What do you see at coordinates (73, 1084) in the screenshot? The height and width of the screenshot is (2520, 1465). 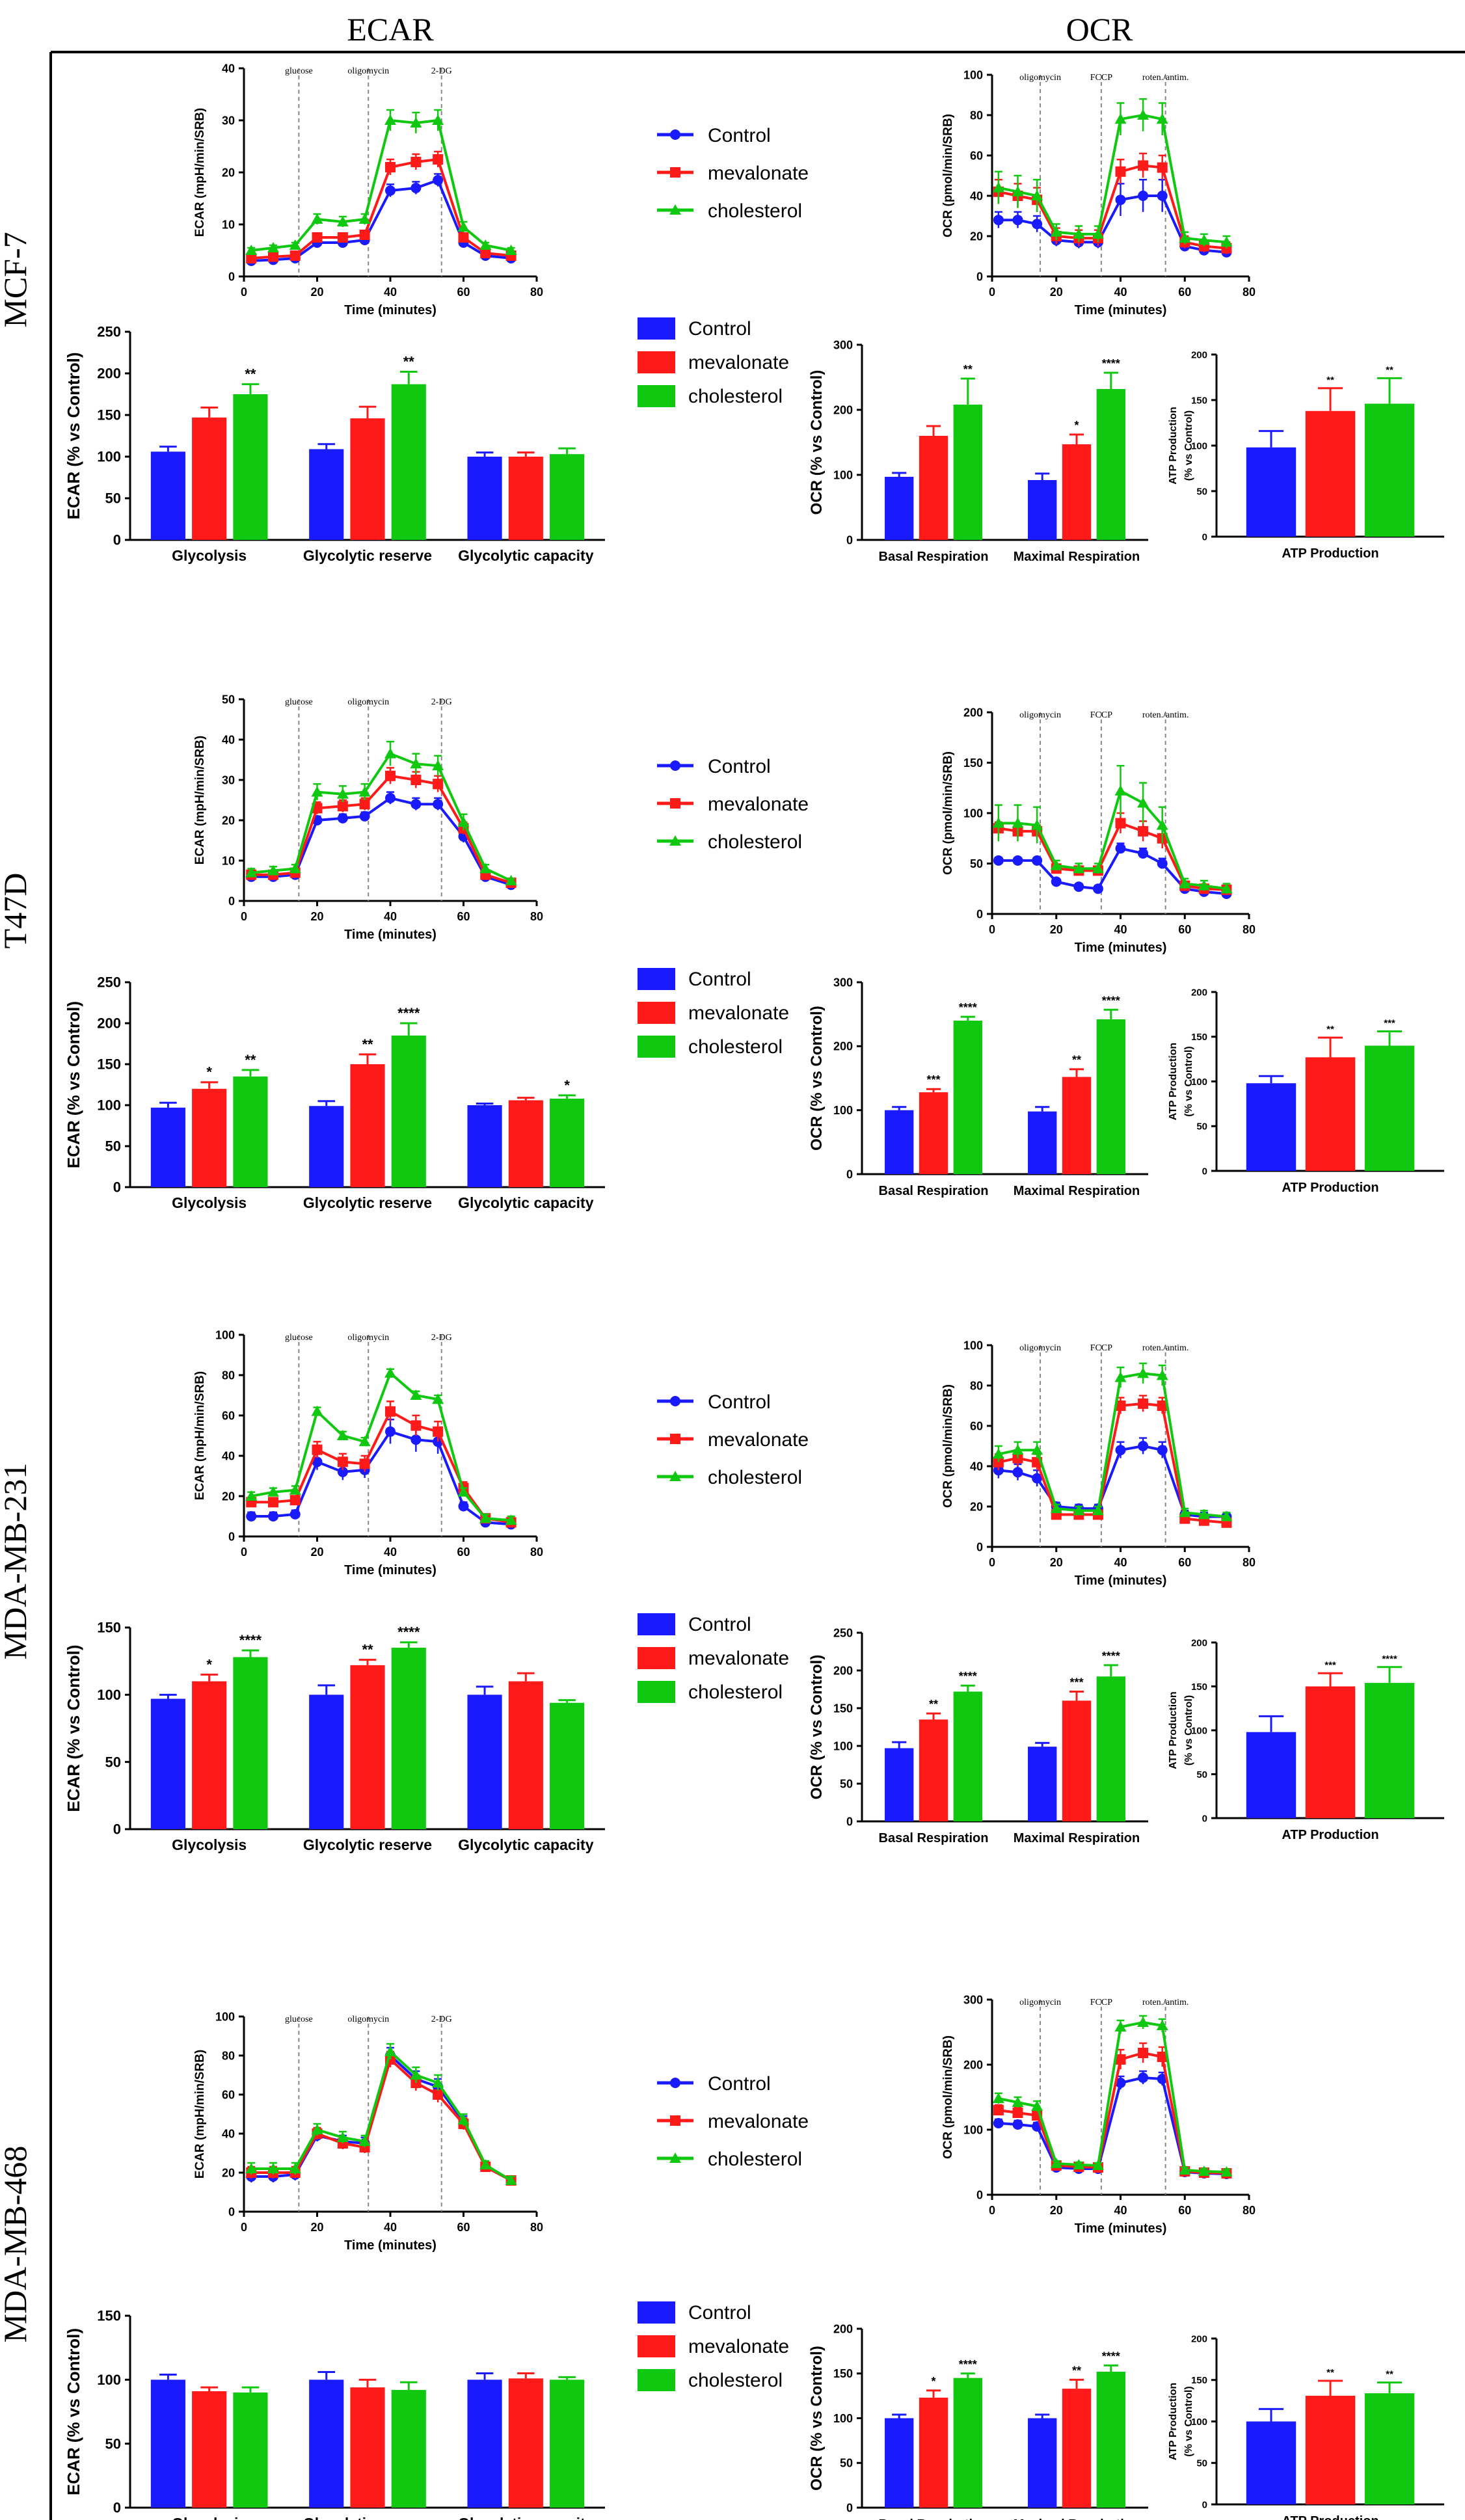 I see `panel-t47d-ecar-bar-ylabel: ECAR (% vs Control)` at bounding box center [73, 1084].